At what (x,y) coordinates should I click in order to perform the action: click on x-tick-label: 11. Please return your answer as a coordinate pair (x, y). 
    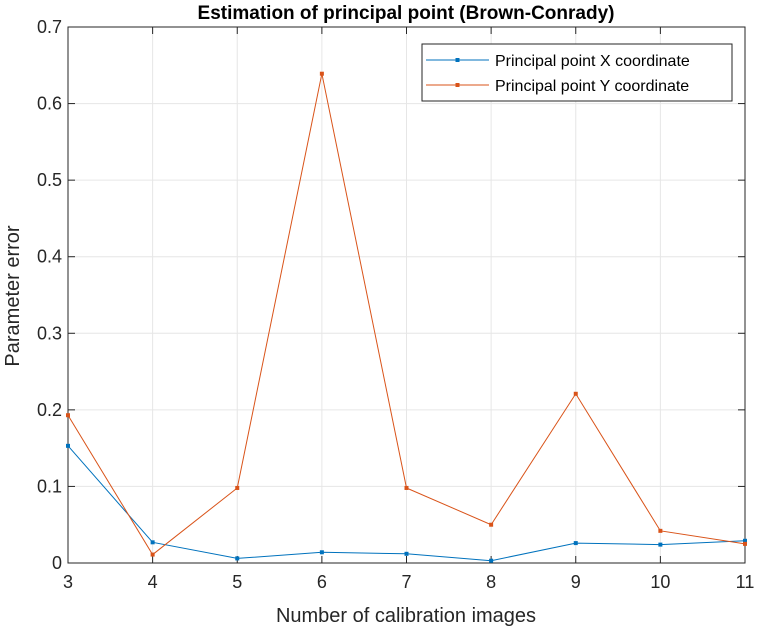
    Looking at the image, I should click on (745, 582).